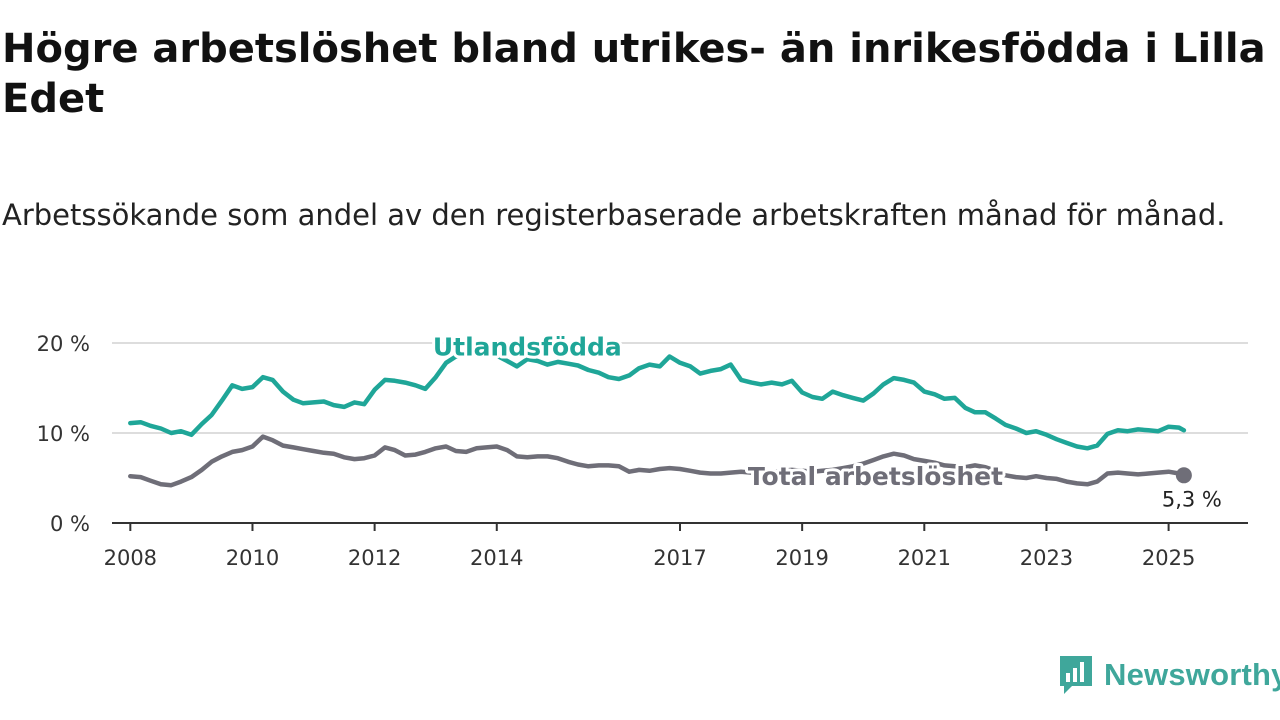 The height and width of the screenshot is (720, 1280). Describe the element at coordinates (374, 558) in the screenshot. I see `x-tick-label: 2012` at that location.